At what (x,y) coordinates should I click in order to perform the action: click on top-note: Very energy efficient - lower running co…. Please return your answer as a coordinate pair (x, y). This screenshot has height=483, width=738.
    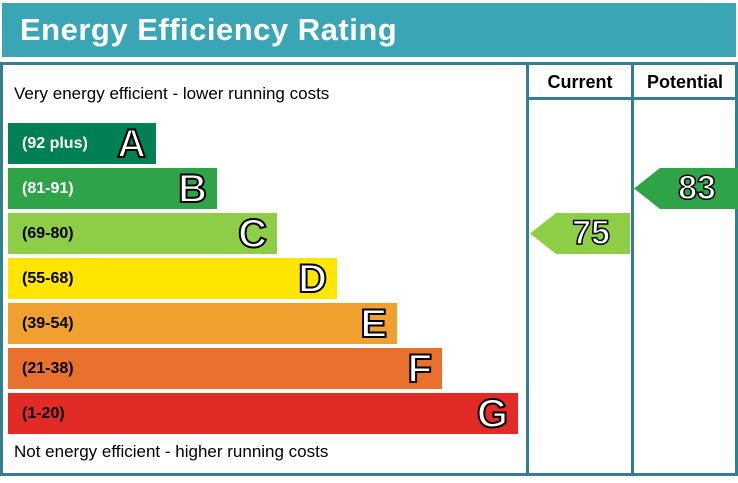
    Looking at the image, I should click on (172, 93).